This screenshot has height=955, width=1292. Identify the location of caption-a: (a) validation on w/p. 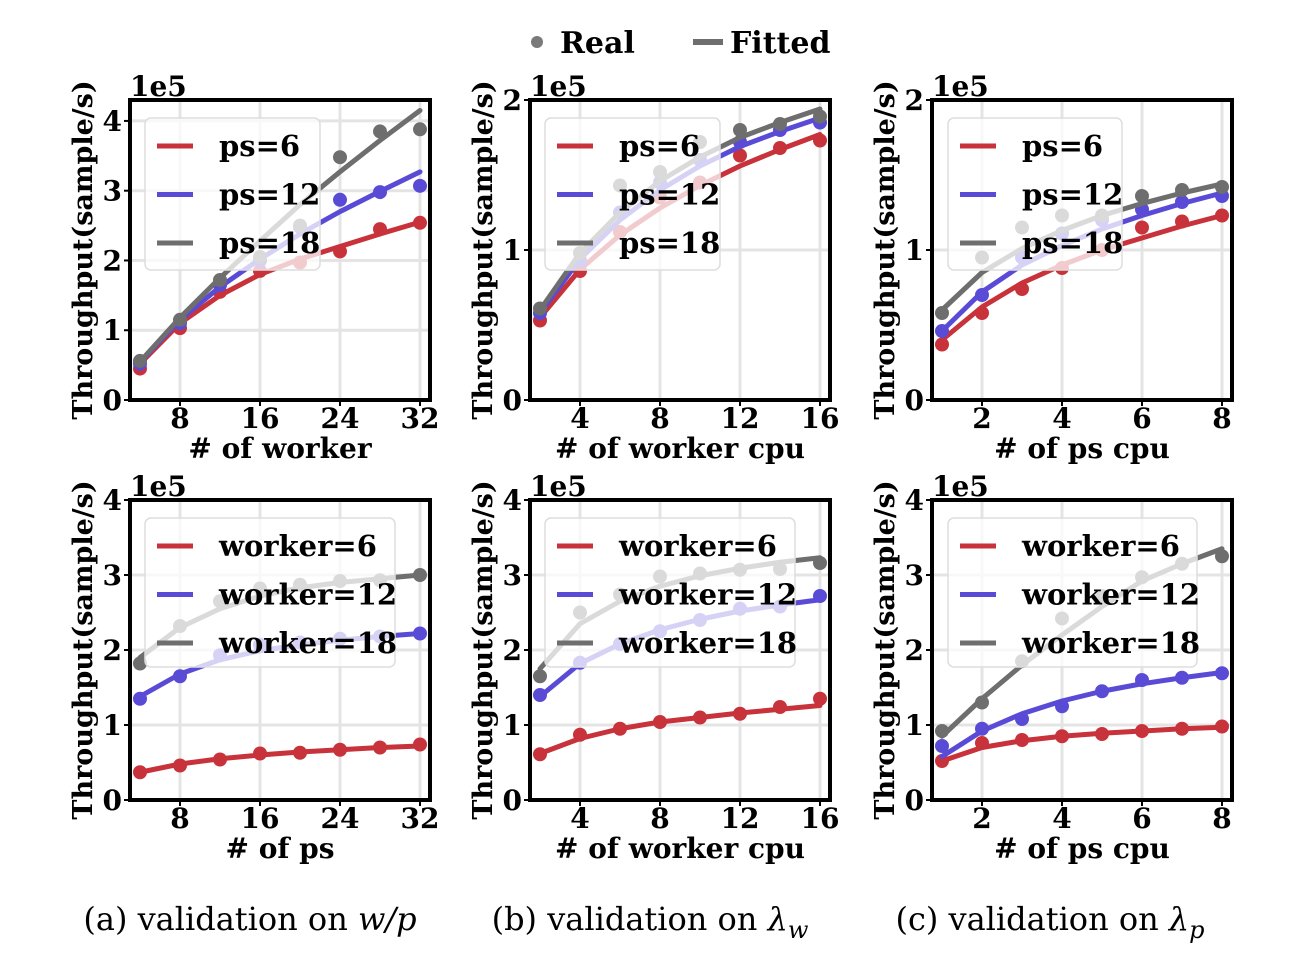
(249, 919).